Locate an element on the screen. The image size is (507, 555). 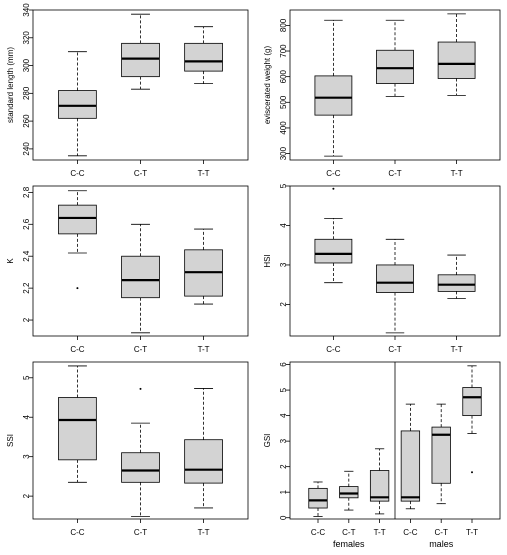
y-tick-label: 0 is located at coordinates (283, 517).